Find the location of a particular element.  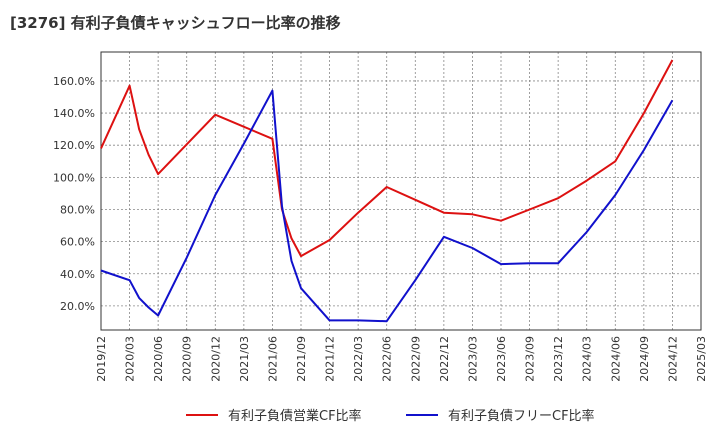

x-tick-label: 2024/06 is located at coordinates (615, 359).